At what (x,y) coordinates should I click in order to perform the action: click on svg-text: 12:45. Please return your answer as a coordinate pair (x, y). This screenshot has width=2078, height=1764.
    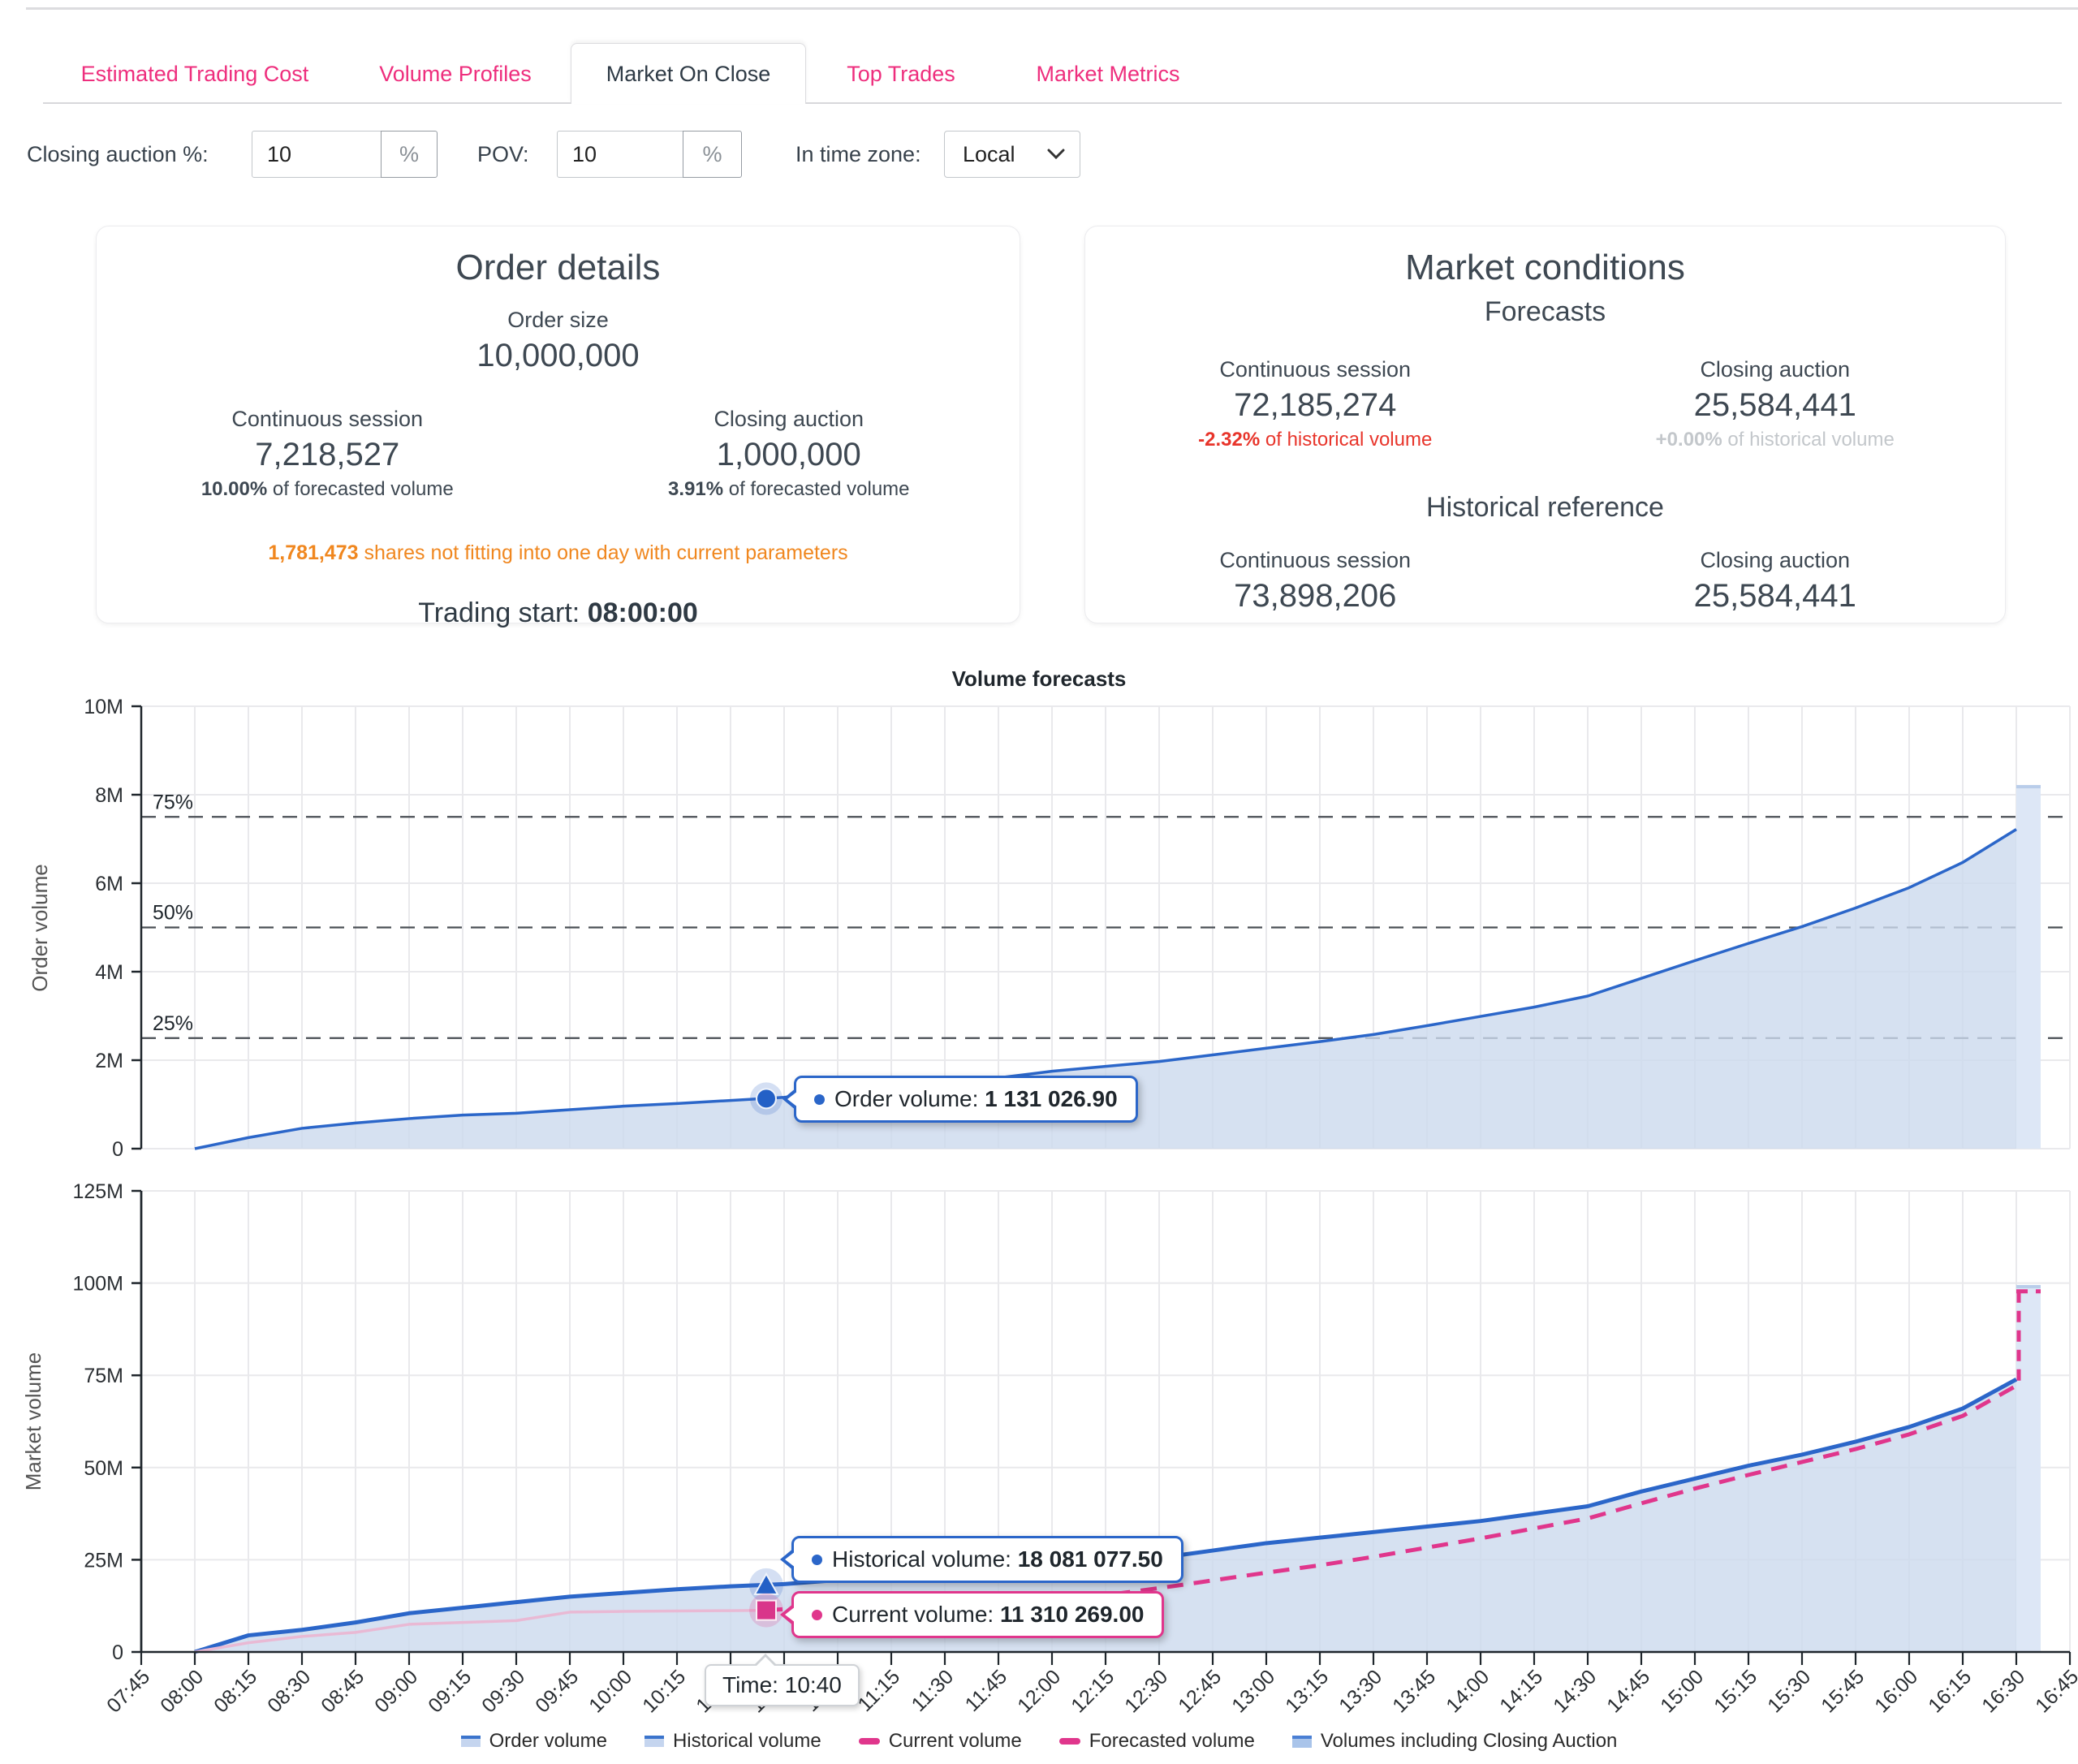
    Looking at the image, I should click on (1200, 1691).